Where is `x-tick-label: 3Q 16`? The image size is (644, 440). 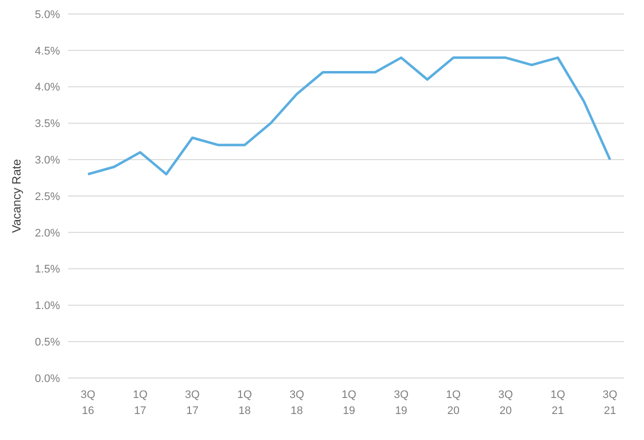 x-tick-label: 3Q 16 is located at coordinates (88, 403).